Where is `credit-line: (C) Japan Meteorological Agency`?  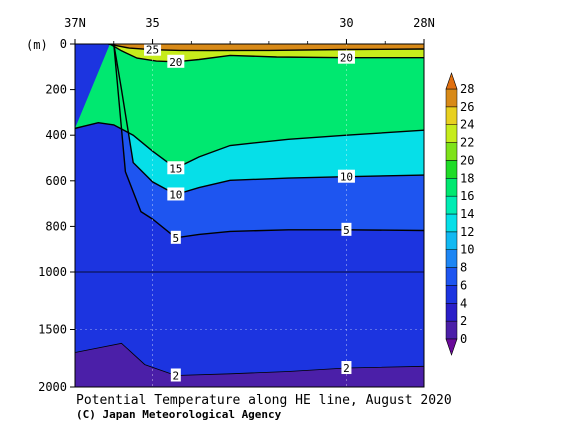 credit-line: (C) Japan Meteorological Agency is located at coordinates (179, 414).